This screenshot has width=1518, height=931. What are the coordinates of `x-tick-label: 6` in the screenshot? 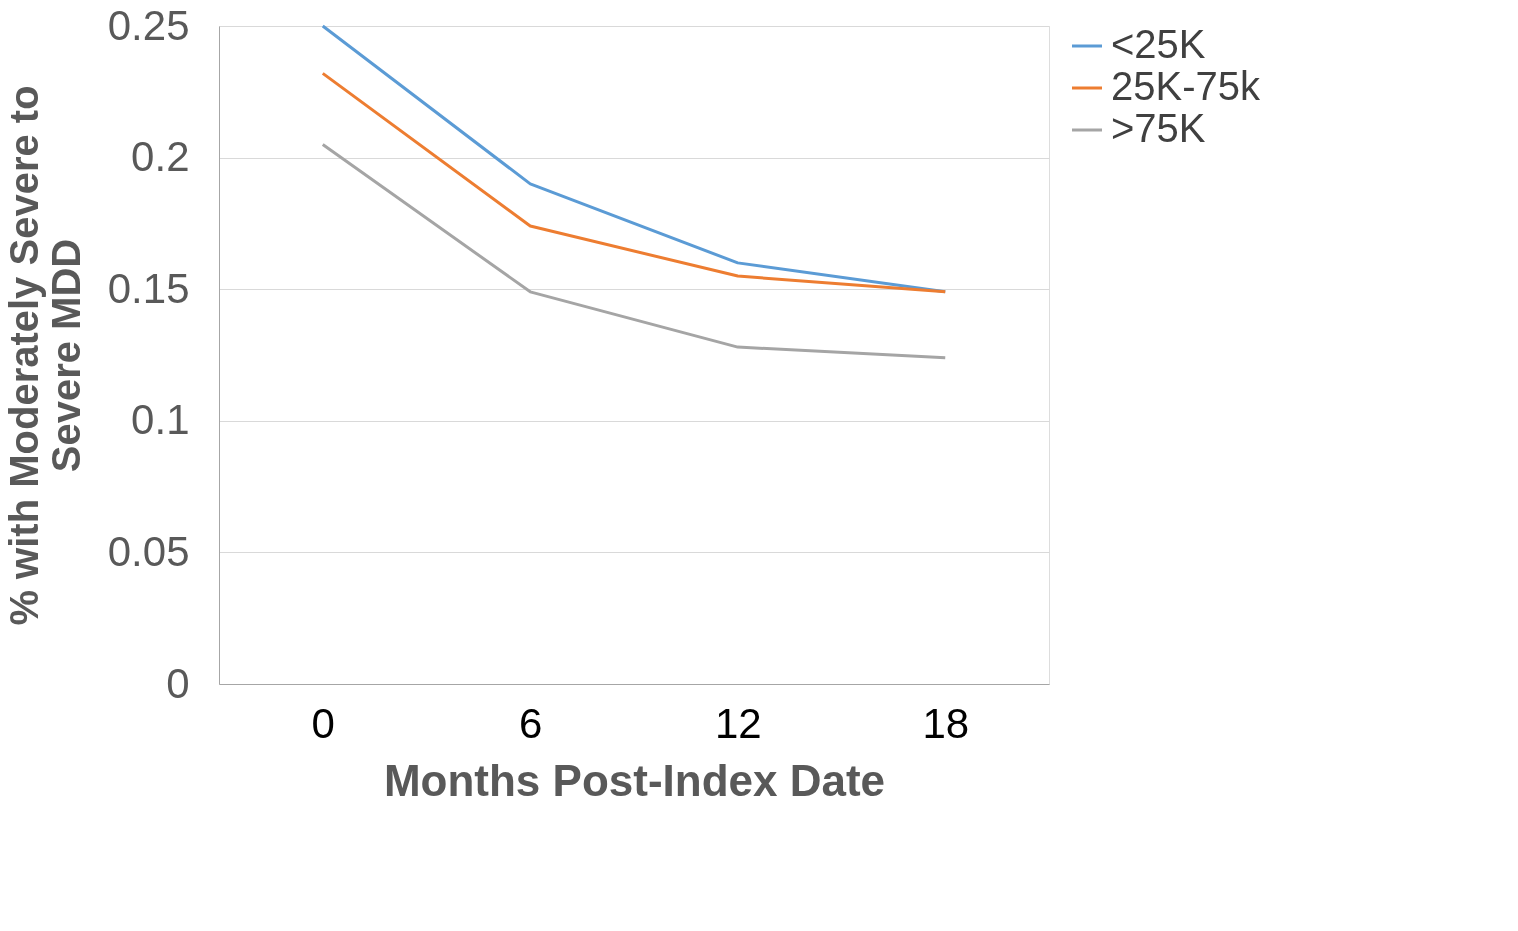 It's located at (531, 723).